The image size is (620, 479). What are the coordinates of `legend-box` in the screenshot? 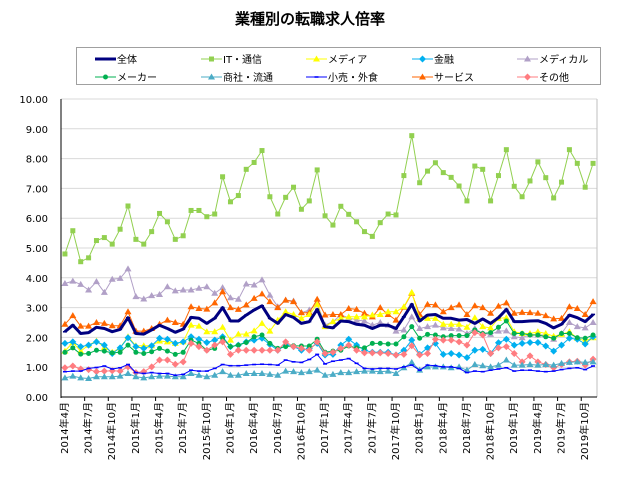 It's located at (338, 66).